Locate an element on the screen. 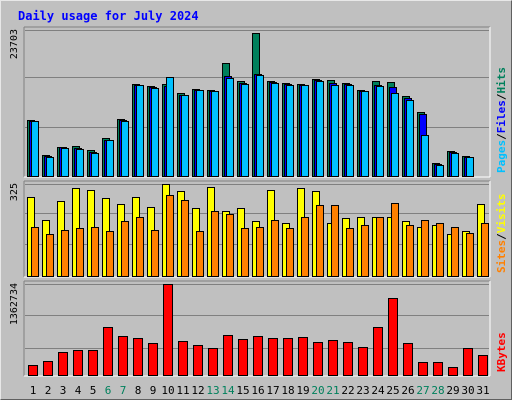 This screenshot has height=400, width=512. x-tick-label: 25 is located at coordinates (392, 390).